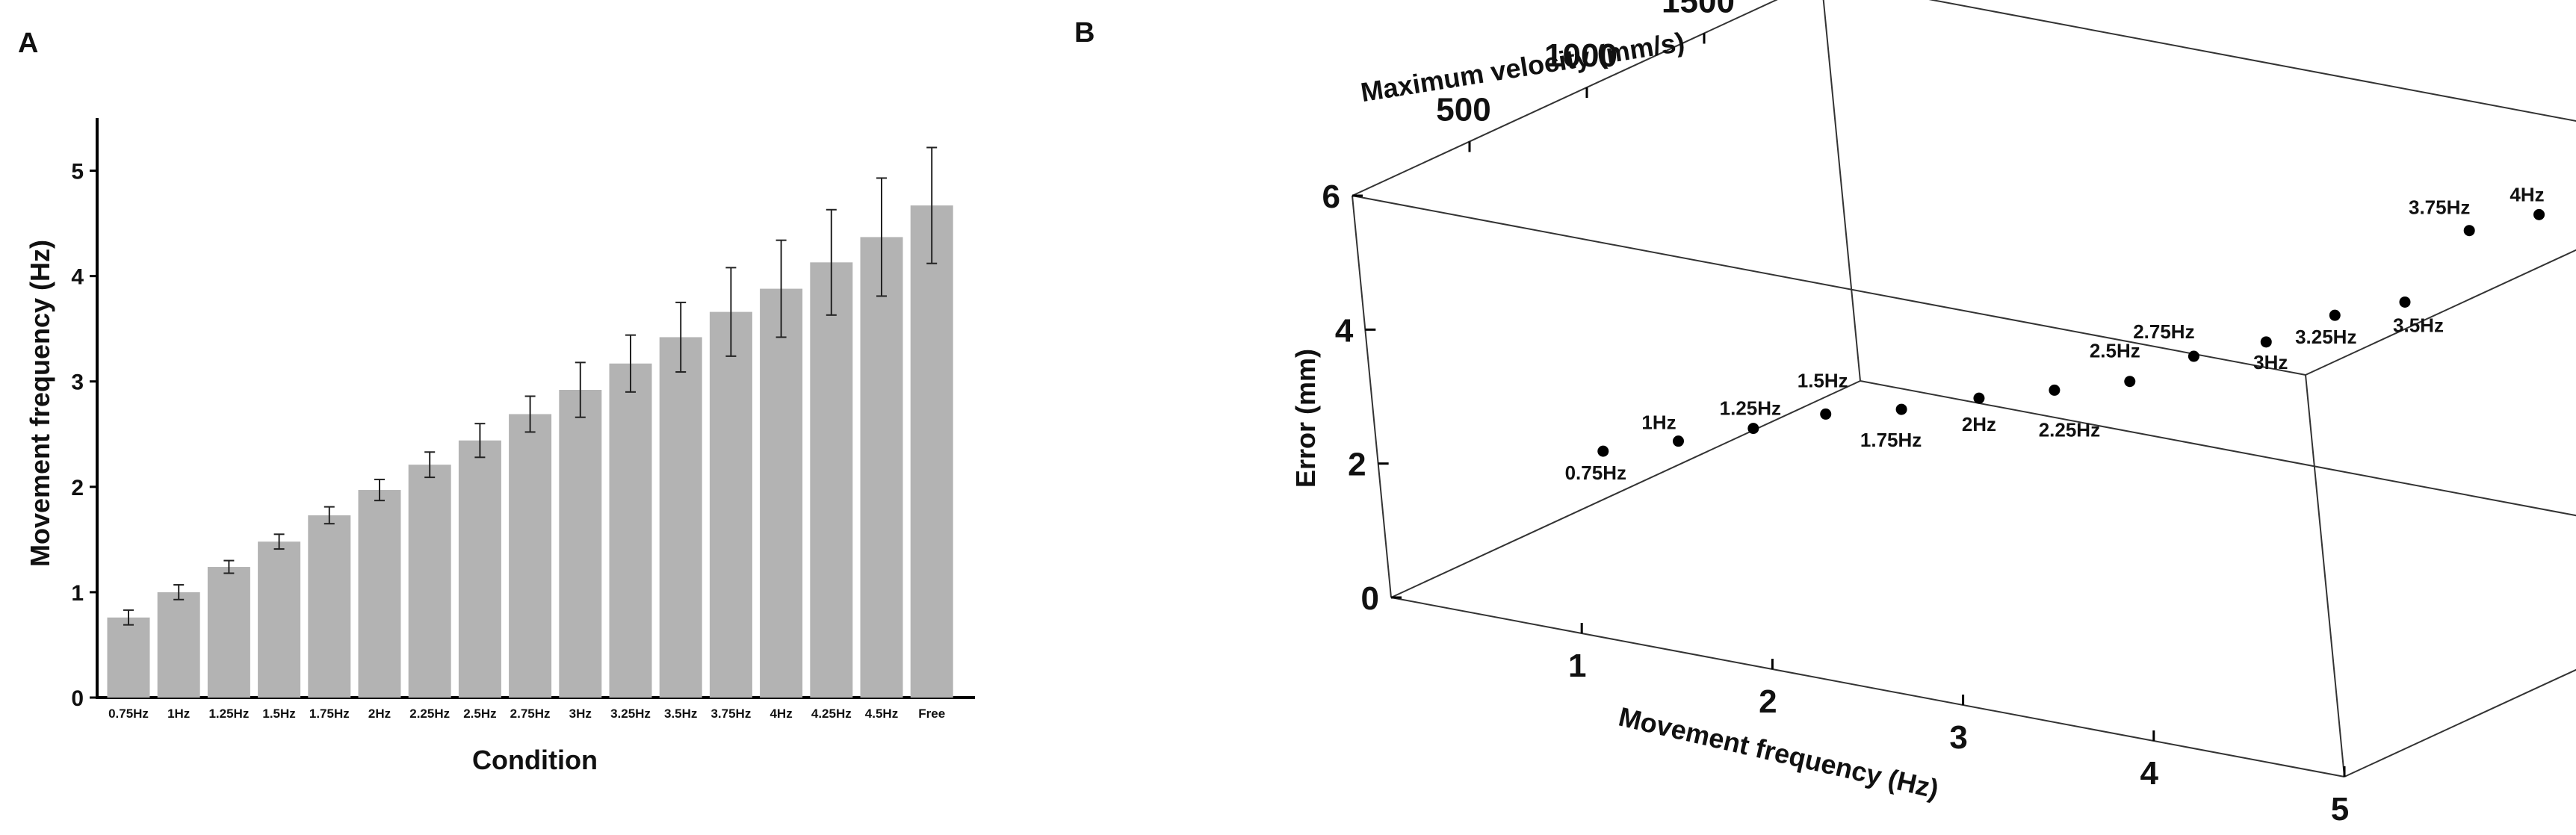  Describe the element at coordinates (1678, 441) in the screenshot. I see `point-1Hz` at that location.